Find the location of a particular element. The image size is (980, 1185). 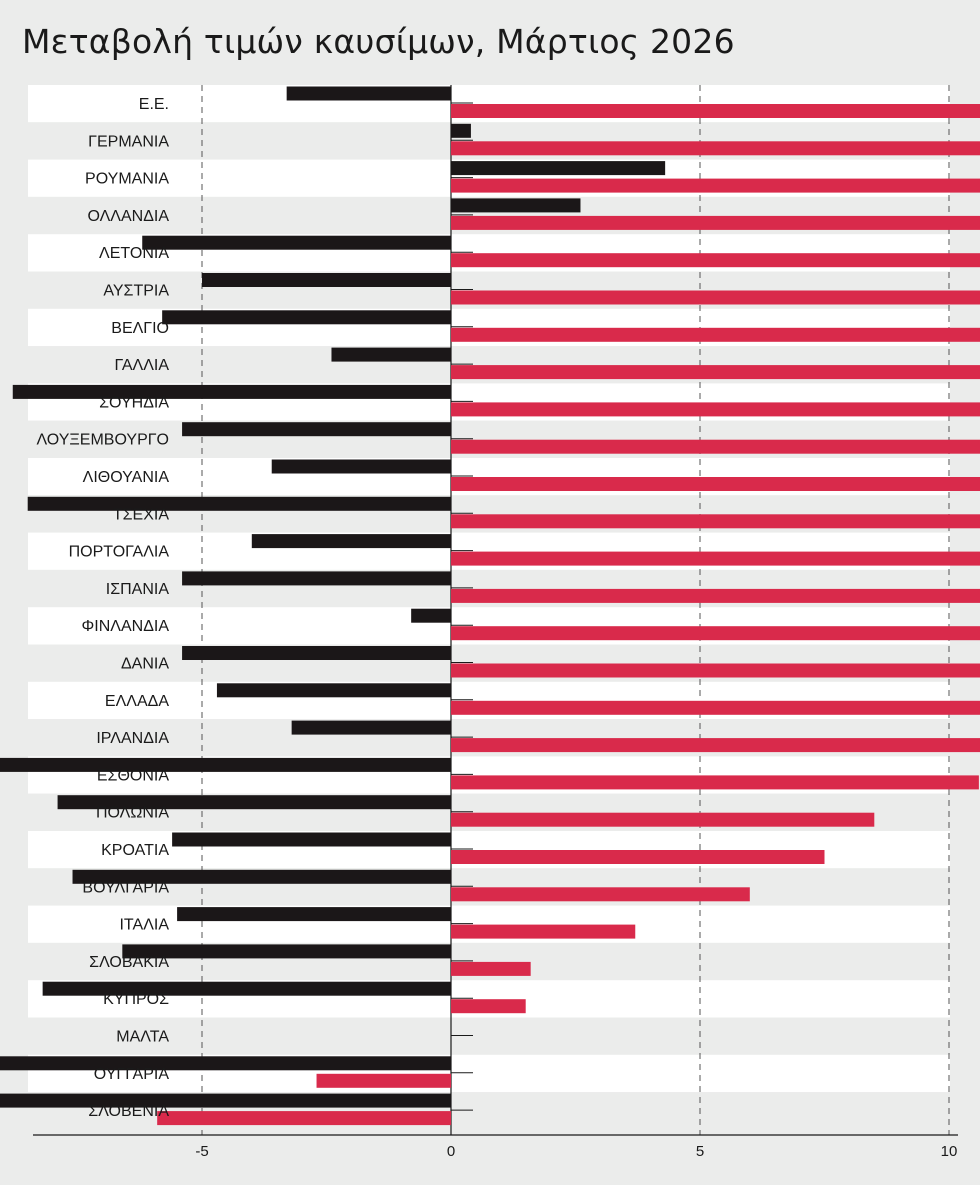

x-tick-label: 0 is located at coordinates (451, 1151).